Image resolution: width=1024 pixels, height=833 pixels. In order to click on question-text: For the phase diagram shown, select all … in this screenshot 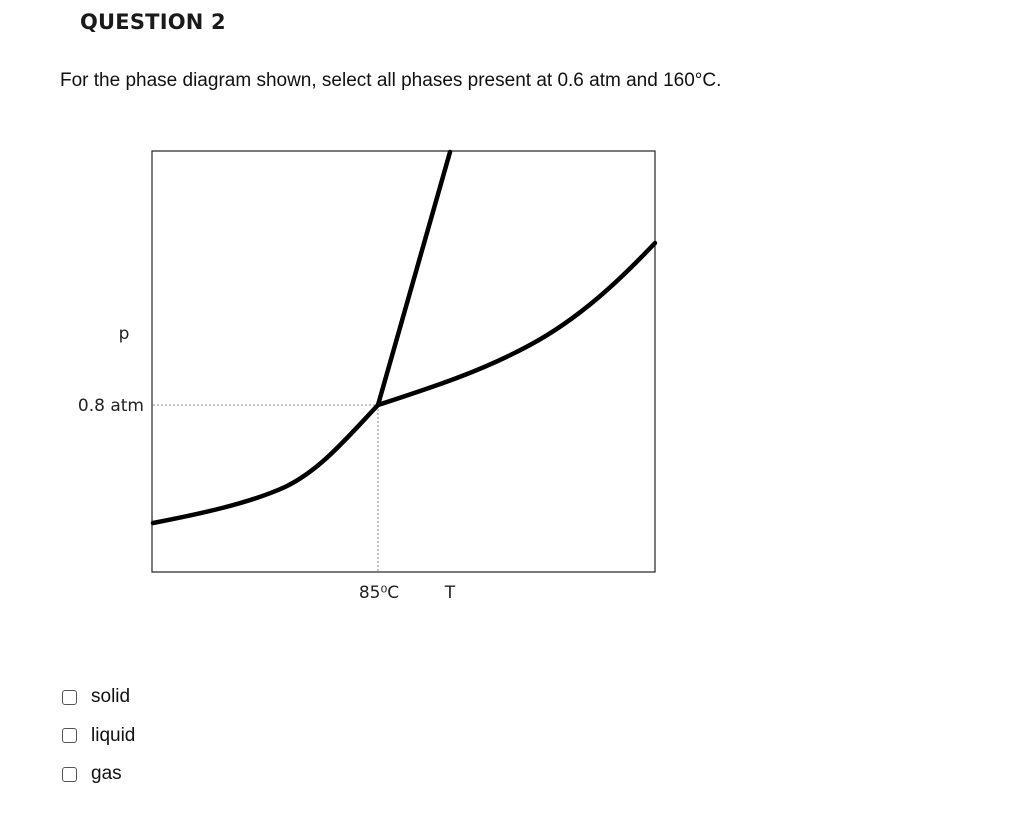, I will do `click(391, 80)`.